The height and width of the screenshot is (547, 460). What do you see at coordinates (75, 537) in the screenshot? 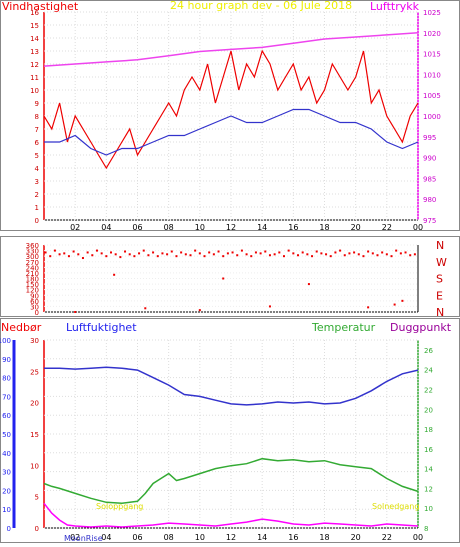
I see `climate-x-tick-label: 02` at bounding box center [75, 537].